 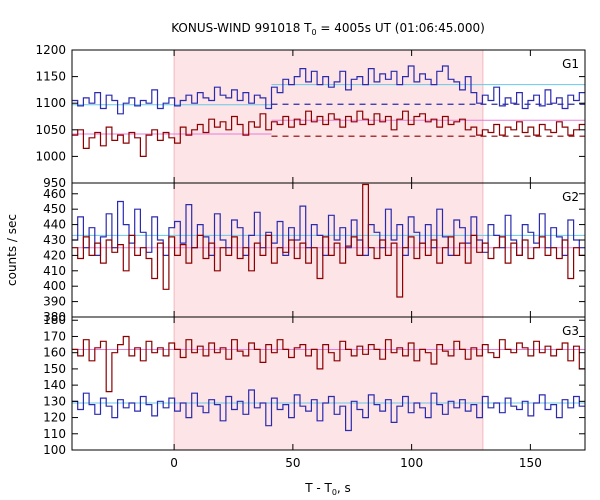 I want to click on panel-label: G3, so click(x=570, y=331).